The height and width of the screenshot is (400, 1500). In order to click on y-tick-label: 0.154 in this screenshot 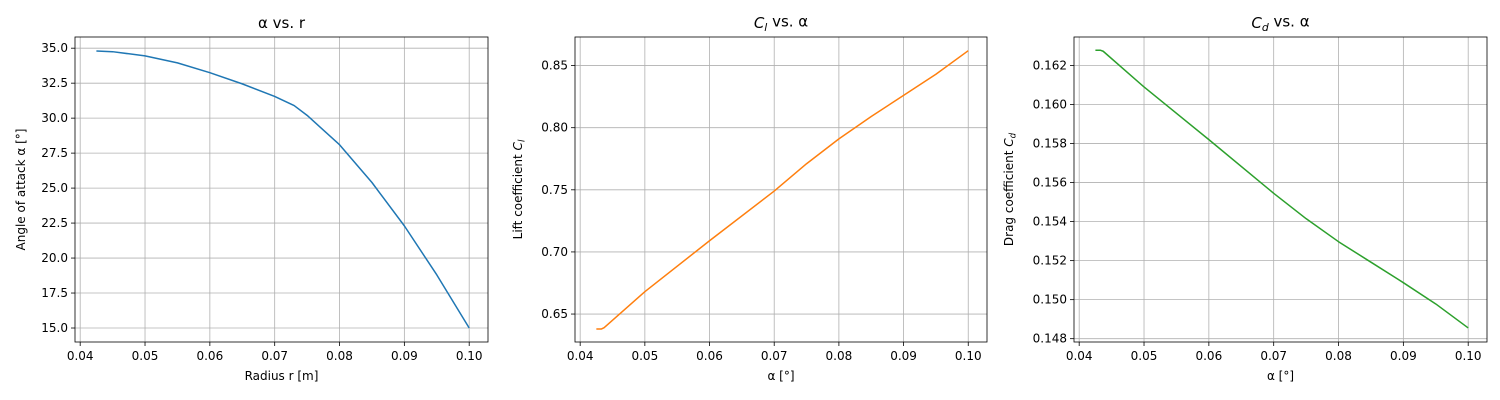, I will do `click(1050, 222)`.